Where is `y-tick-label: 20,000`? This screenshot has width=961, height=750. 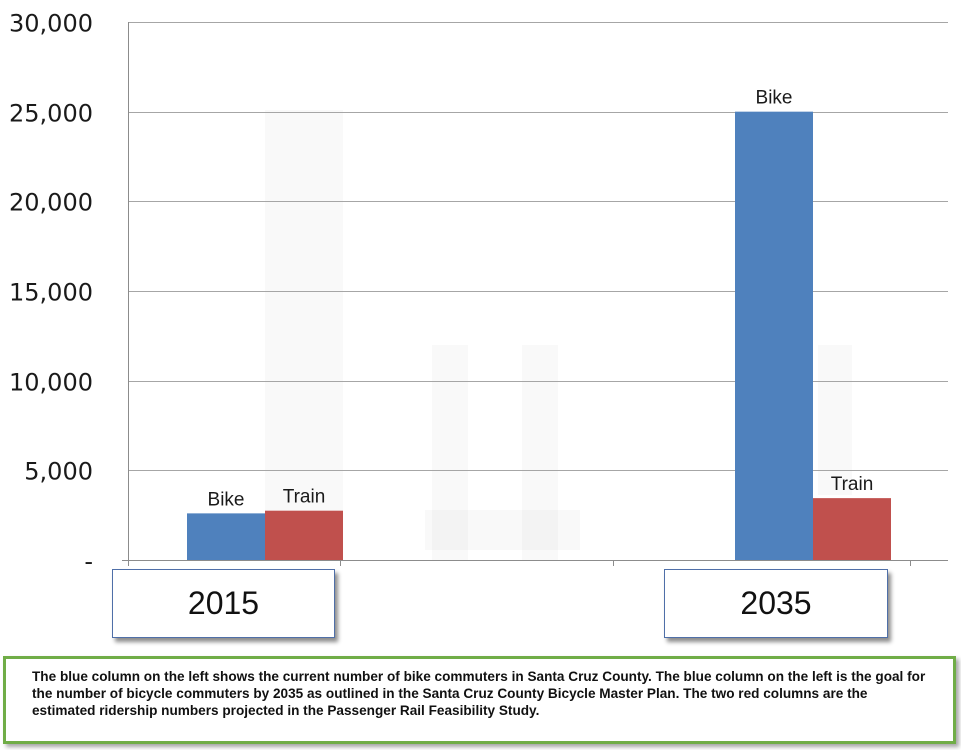
y-tick-label: 20,000 is located at coordinates (51, 203).